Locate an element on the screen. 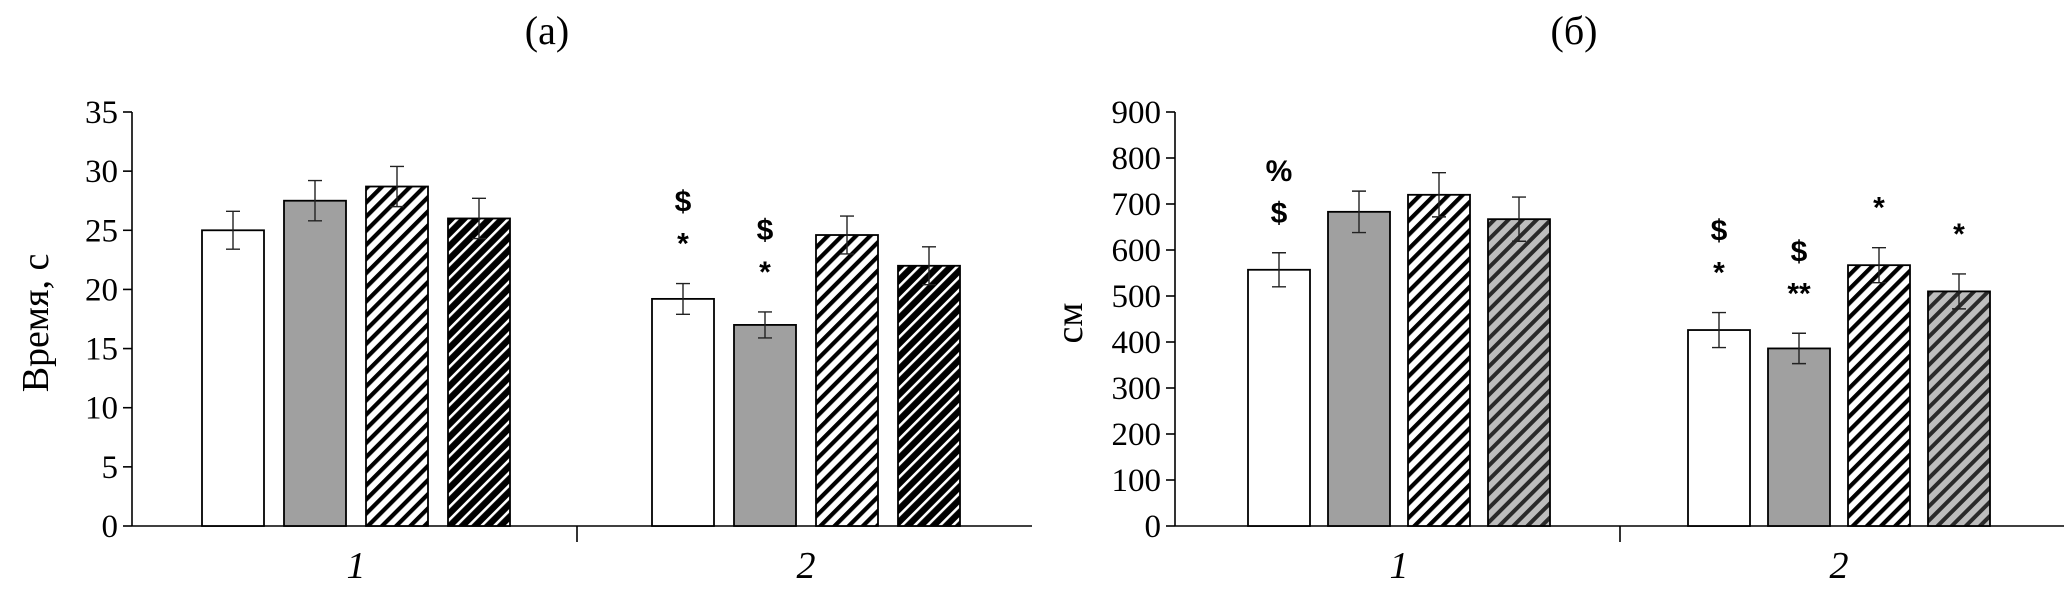  y-tick-label: 900 is located at coordinates (1137, 113).